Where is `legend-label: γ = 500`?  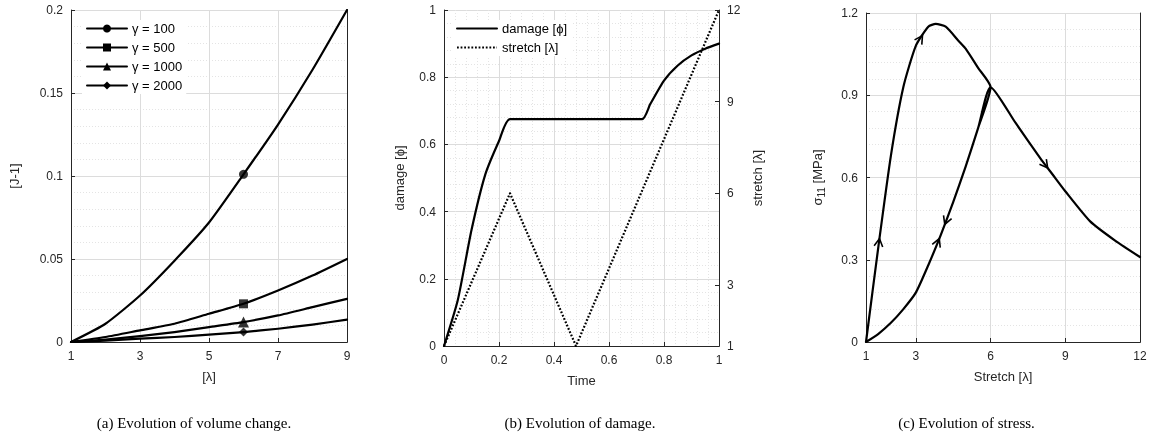
legend-label: γ = 500 is located at coordinates (154, 47).